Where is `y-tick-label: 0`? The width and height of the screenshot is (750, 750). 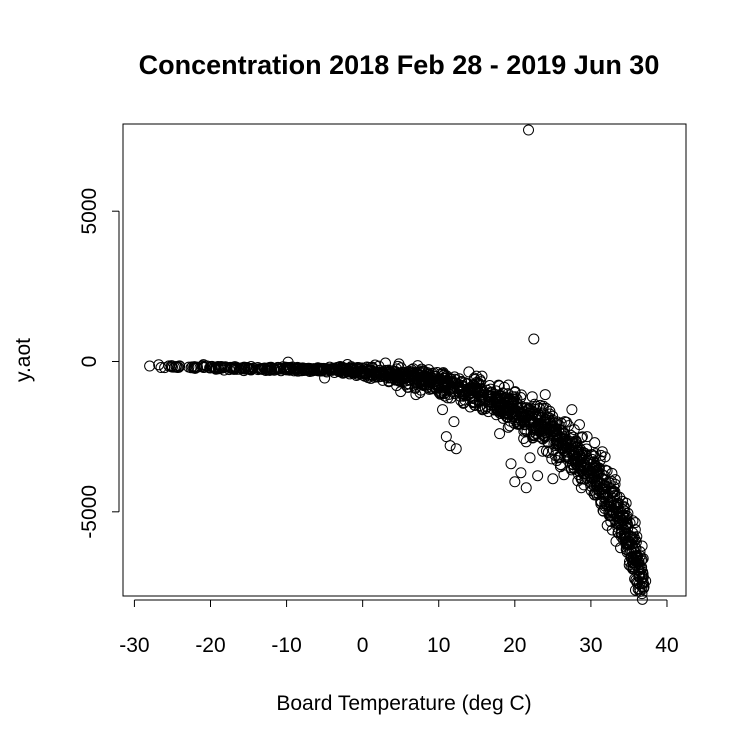 y-tick-label: 0 is located at coordinates (89, 362).